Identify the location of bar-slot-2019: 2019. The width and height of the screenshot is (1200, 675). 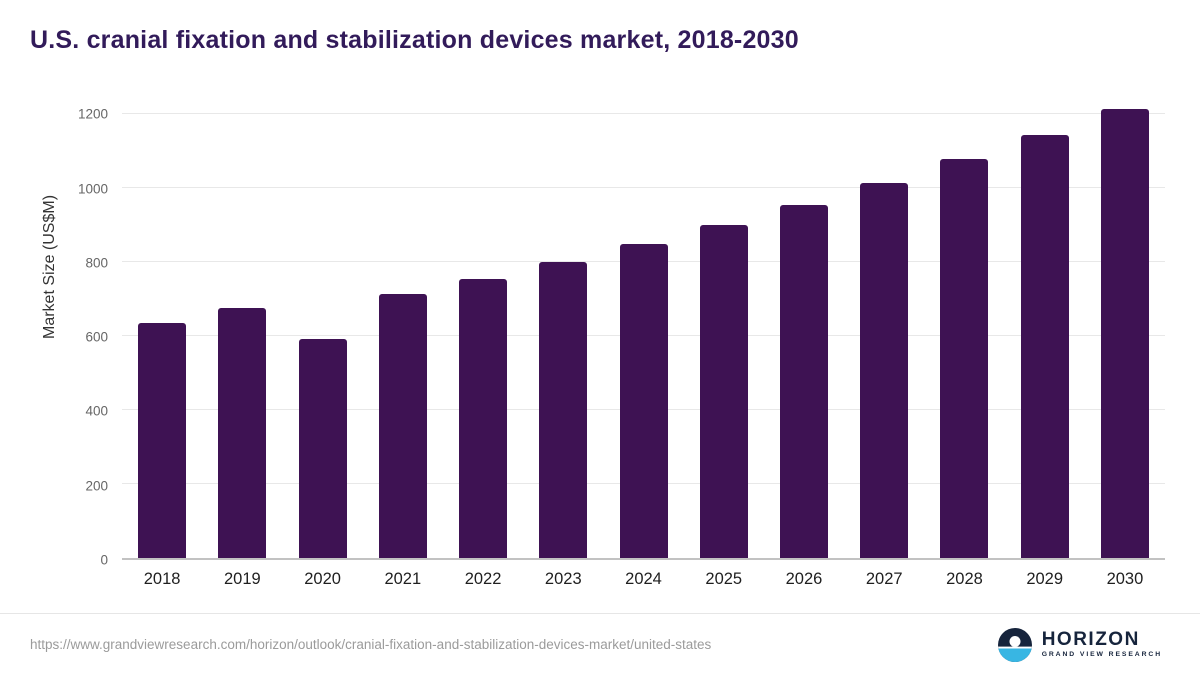
(242, 346).